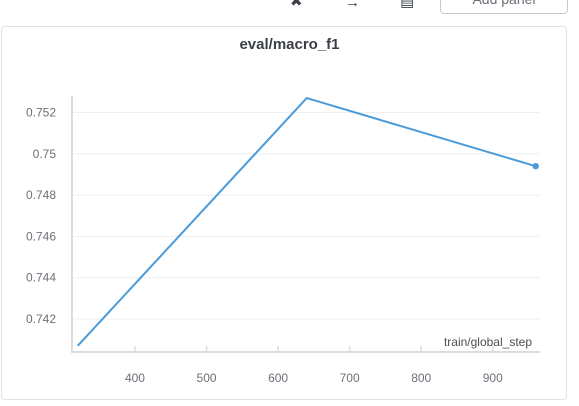 Image resolution: width=579 pixels, height=406 pixels. Describe the element at coordinates (289, 11) in the screenshot. I see `panel-toolbar: ✖ → ▤ Add panel` at that location.